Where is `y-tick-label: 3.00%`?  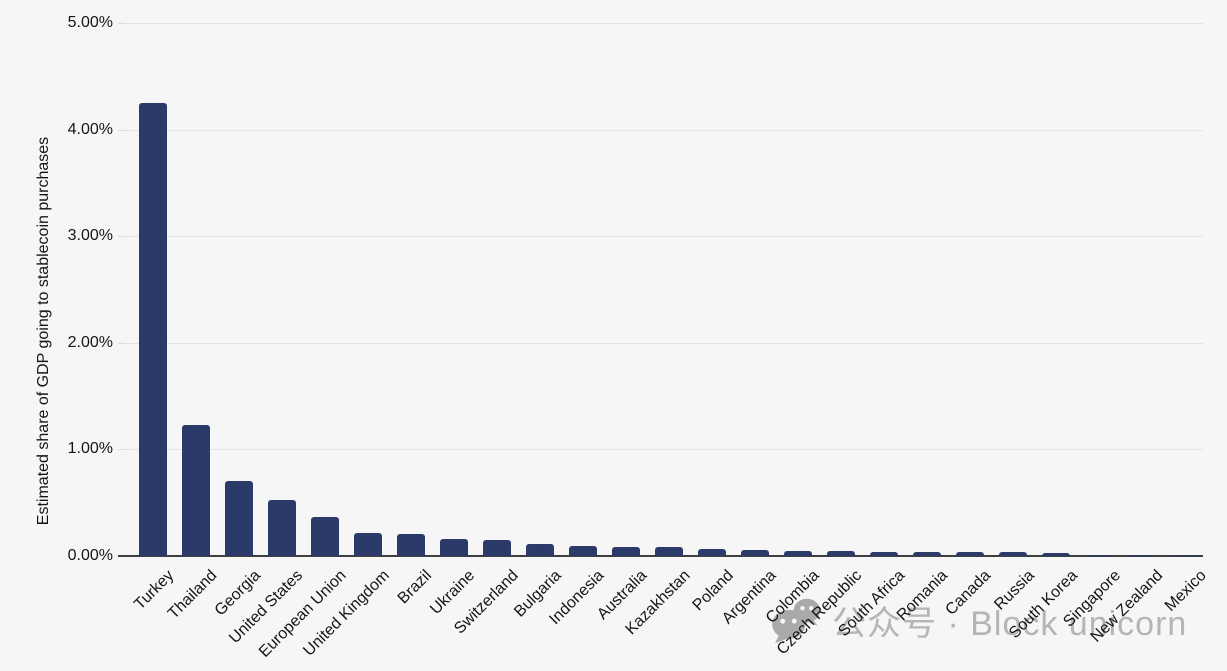 y-tick-label: 3.00% is located at coordinates (90, 236).